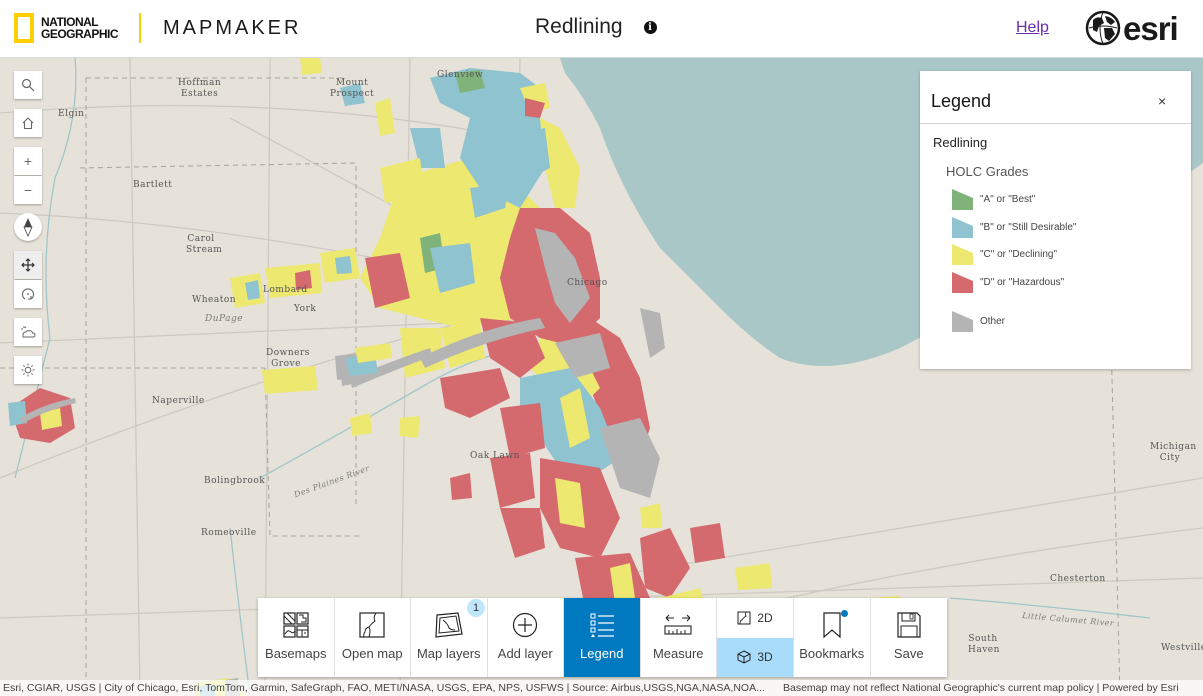 The image size is (1203, 696). Describe the element at coordinates (296, 653) in the screenshot. I see `basemaps-label: Basemaps` at that location.